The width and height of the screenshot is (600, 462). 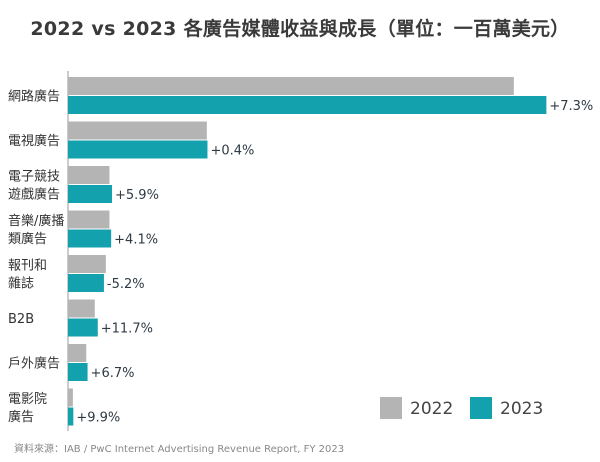 I want to click on category-label: 雜誌, so click(x=21, y=284).